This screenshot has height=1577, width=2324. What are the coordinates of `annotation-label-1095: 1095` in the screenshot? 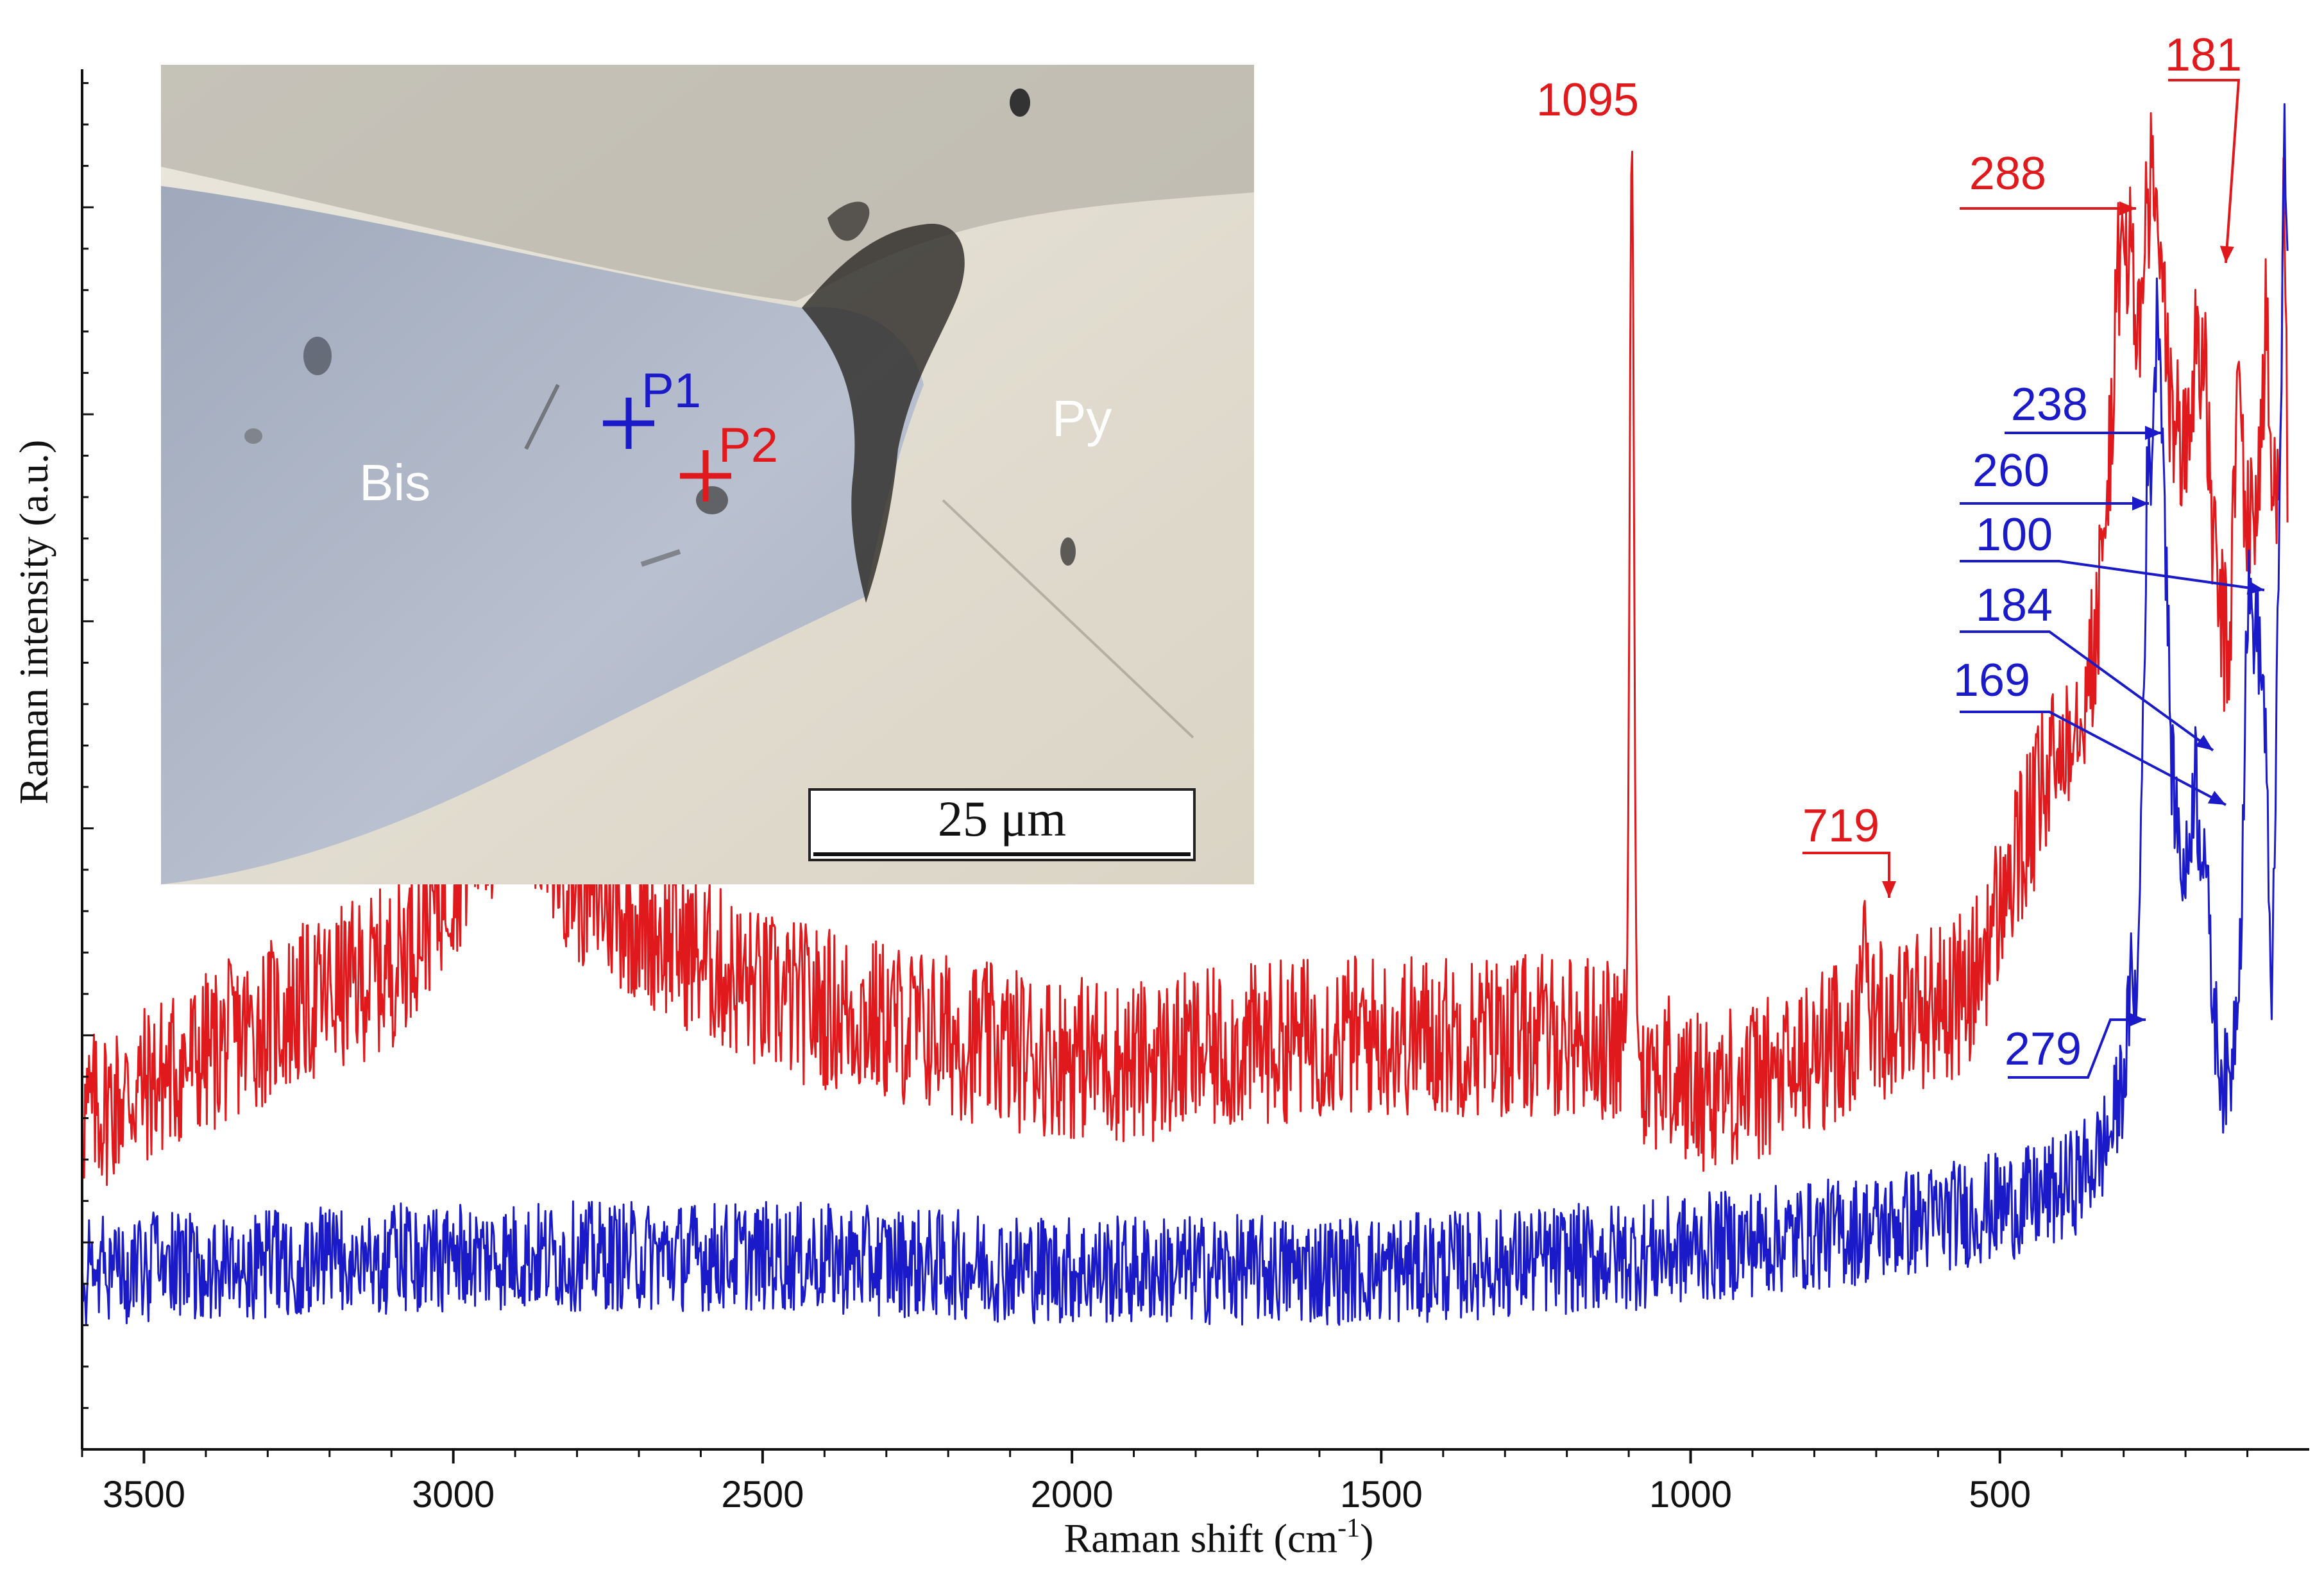 It's located at (1587, 100).